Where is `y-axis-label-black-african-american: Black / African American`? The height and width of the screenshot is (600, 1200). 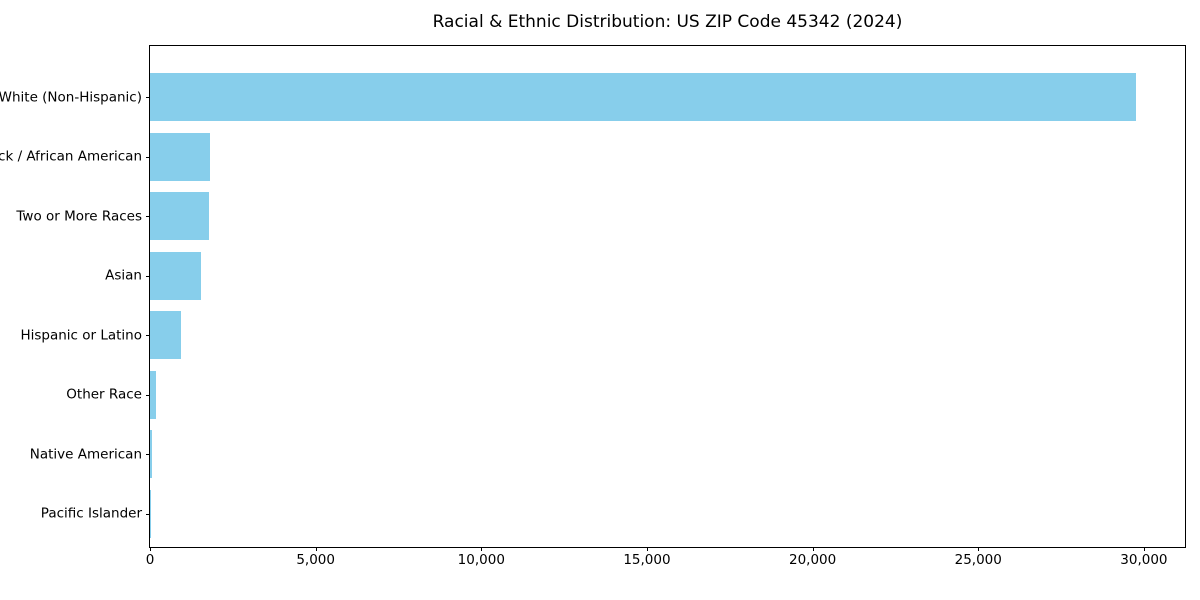
y-axis-label-black-african-american: Black / African American is located at coordinates (71, 156).